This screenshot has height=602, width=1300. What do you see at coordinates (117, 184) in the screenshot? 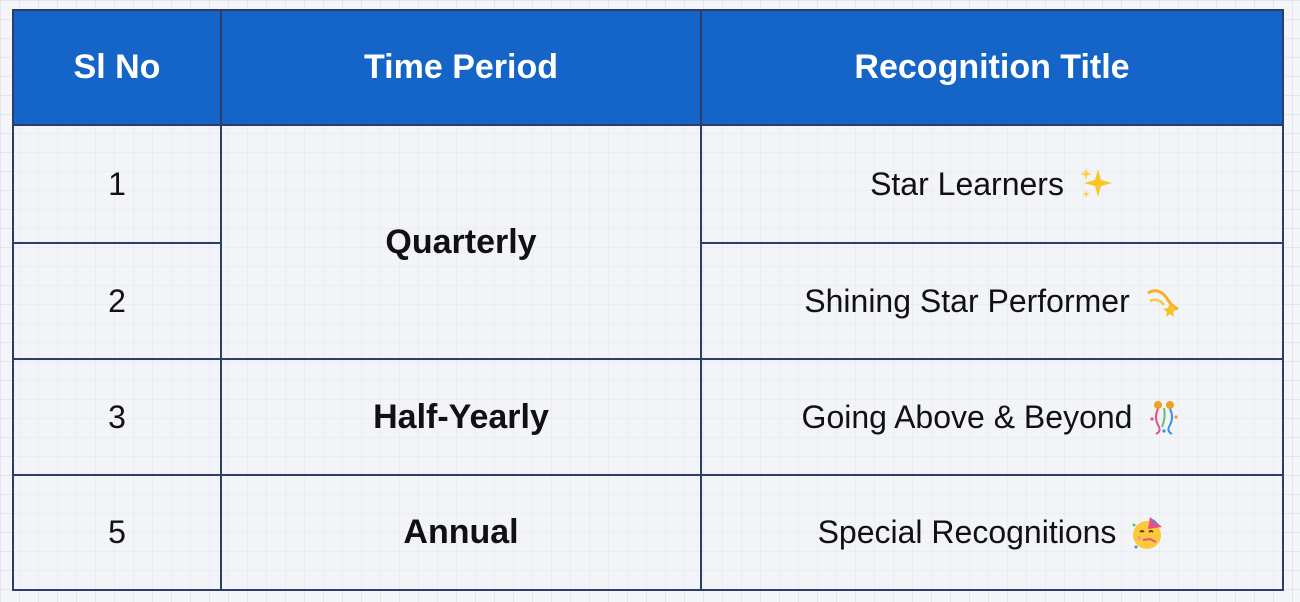
I see `table-cell-sl-no: 1` at bounding box center [117, 184].